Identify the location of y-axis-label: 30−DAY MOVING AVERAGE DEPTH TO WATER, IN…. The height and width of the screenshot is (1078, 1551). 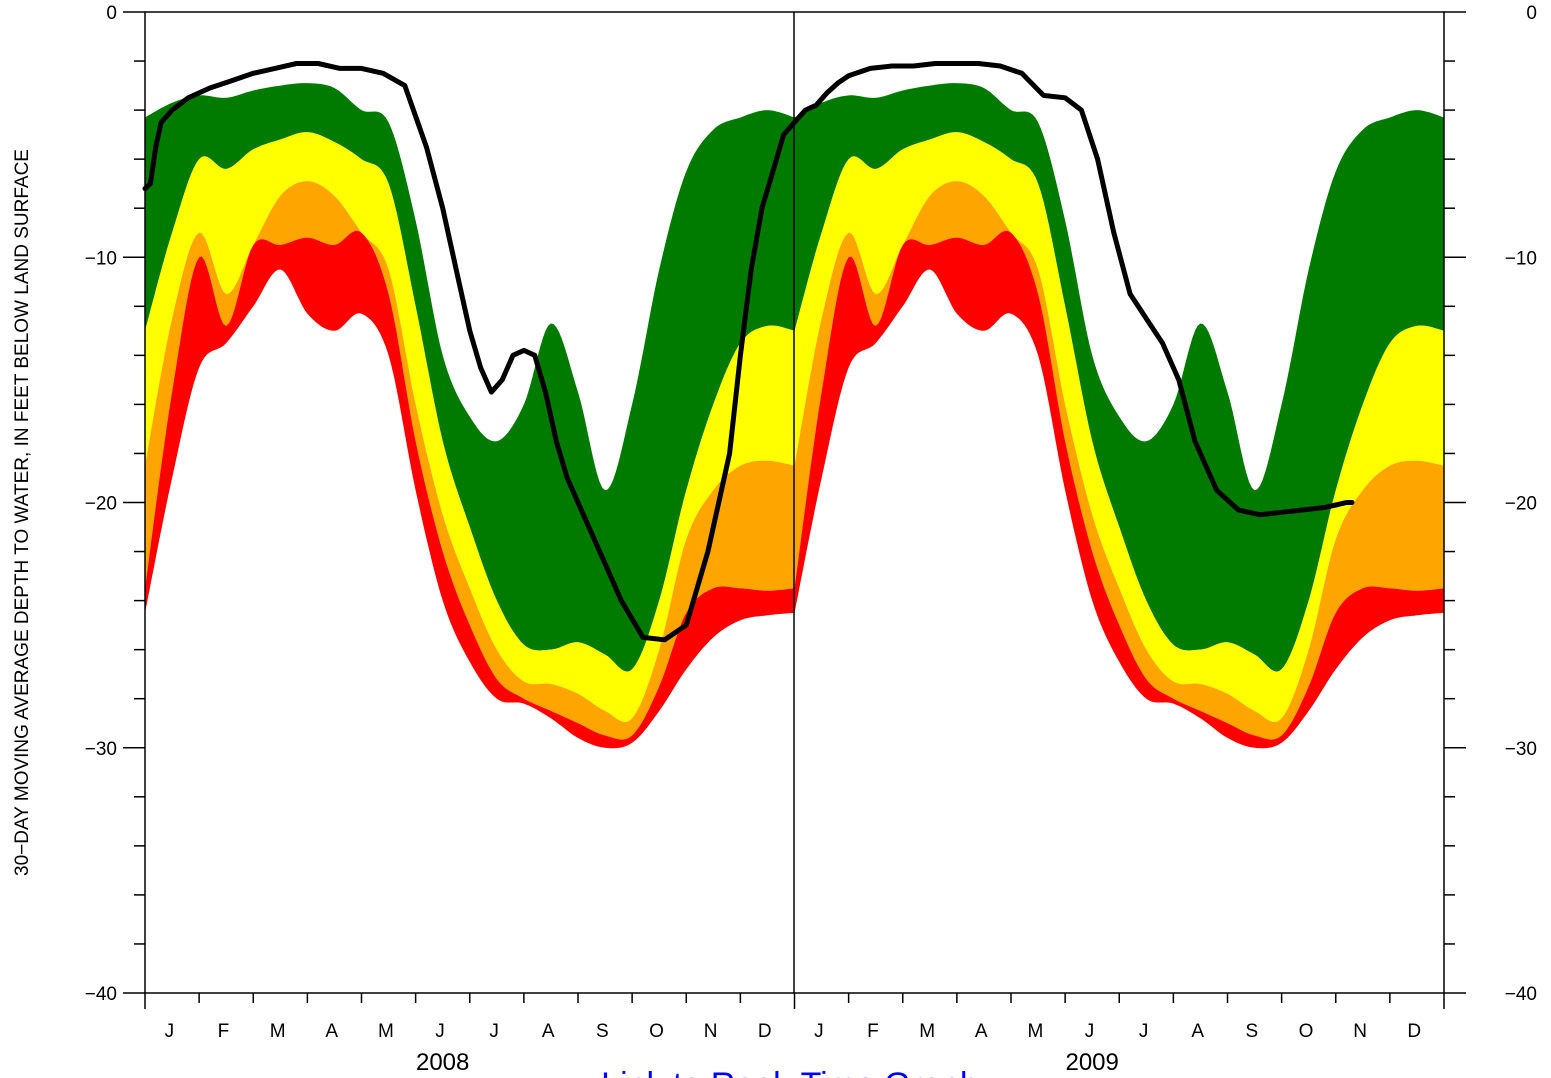
(22, 512).